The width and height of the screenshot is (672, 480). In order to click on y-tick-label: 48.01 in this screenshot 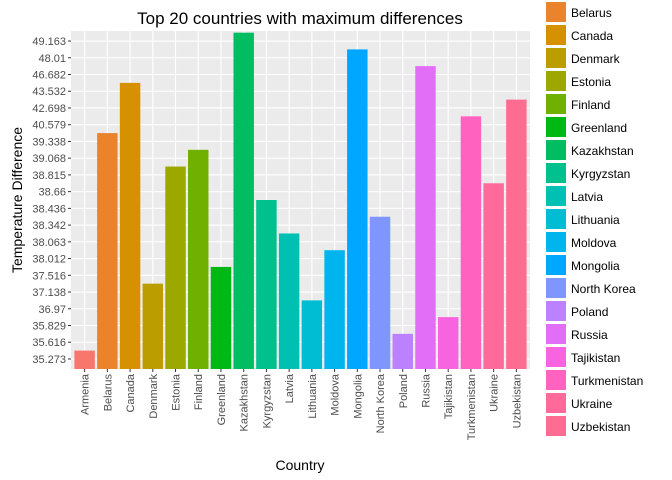, I will do `click(52, 59)`.